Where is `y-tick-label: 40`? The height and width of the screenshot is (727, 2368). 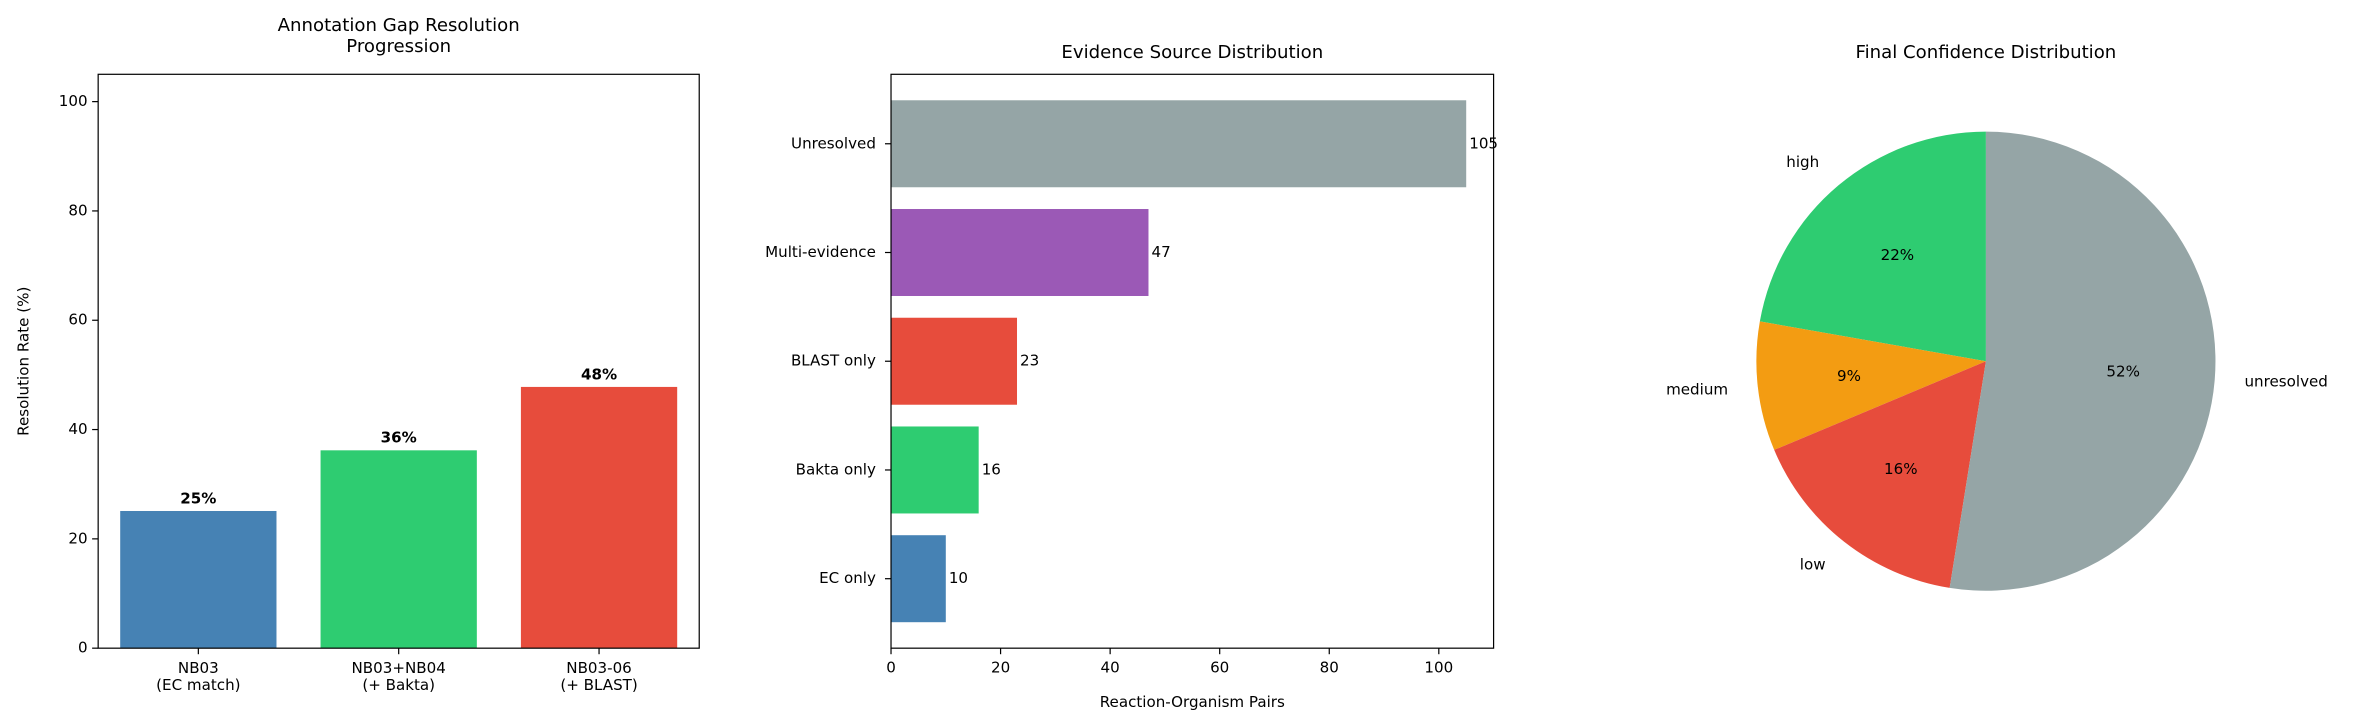 y-tick-label: 40 is located at coordinates (77, 429).